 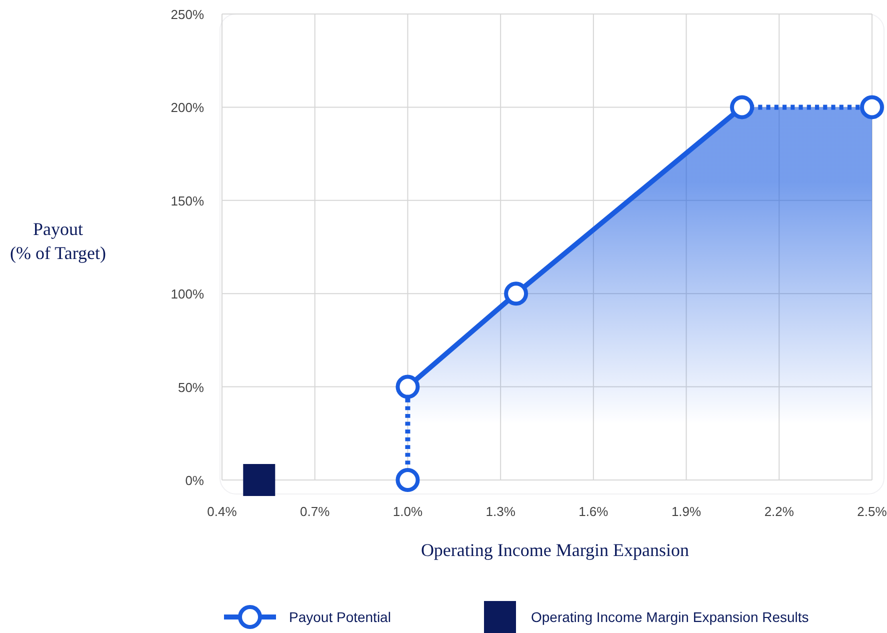 I want to click on y-tick-label: 200%, so click(x=187, y=108).